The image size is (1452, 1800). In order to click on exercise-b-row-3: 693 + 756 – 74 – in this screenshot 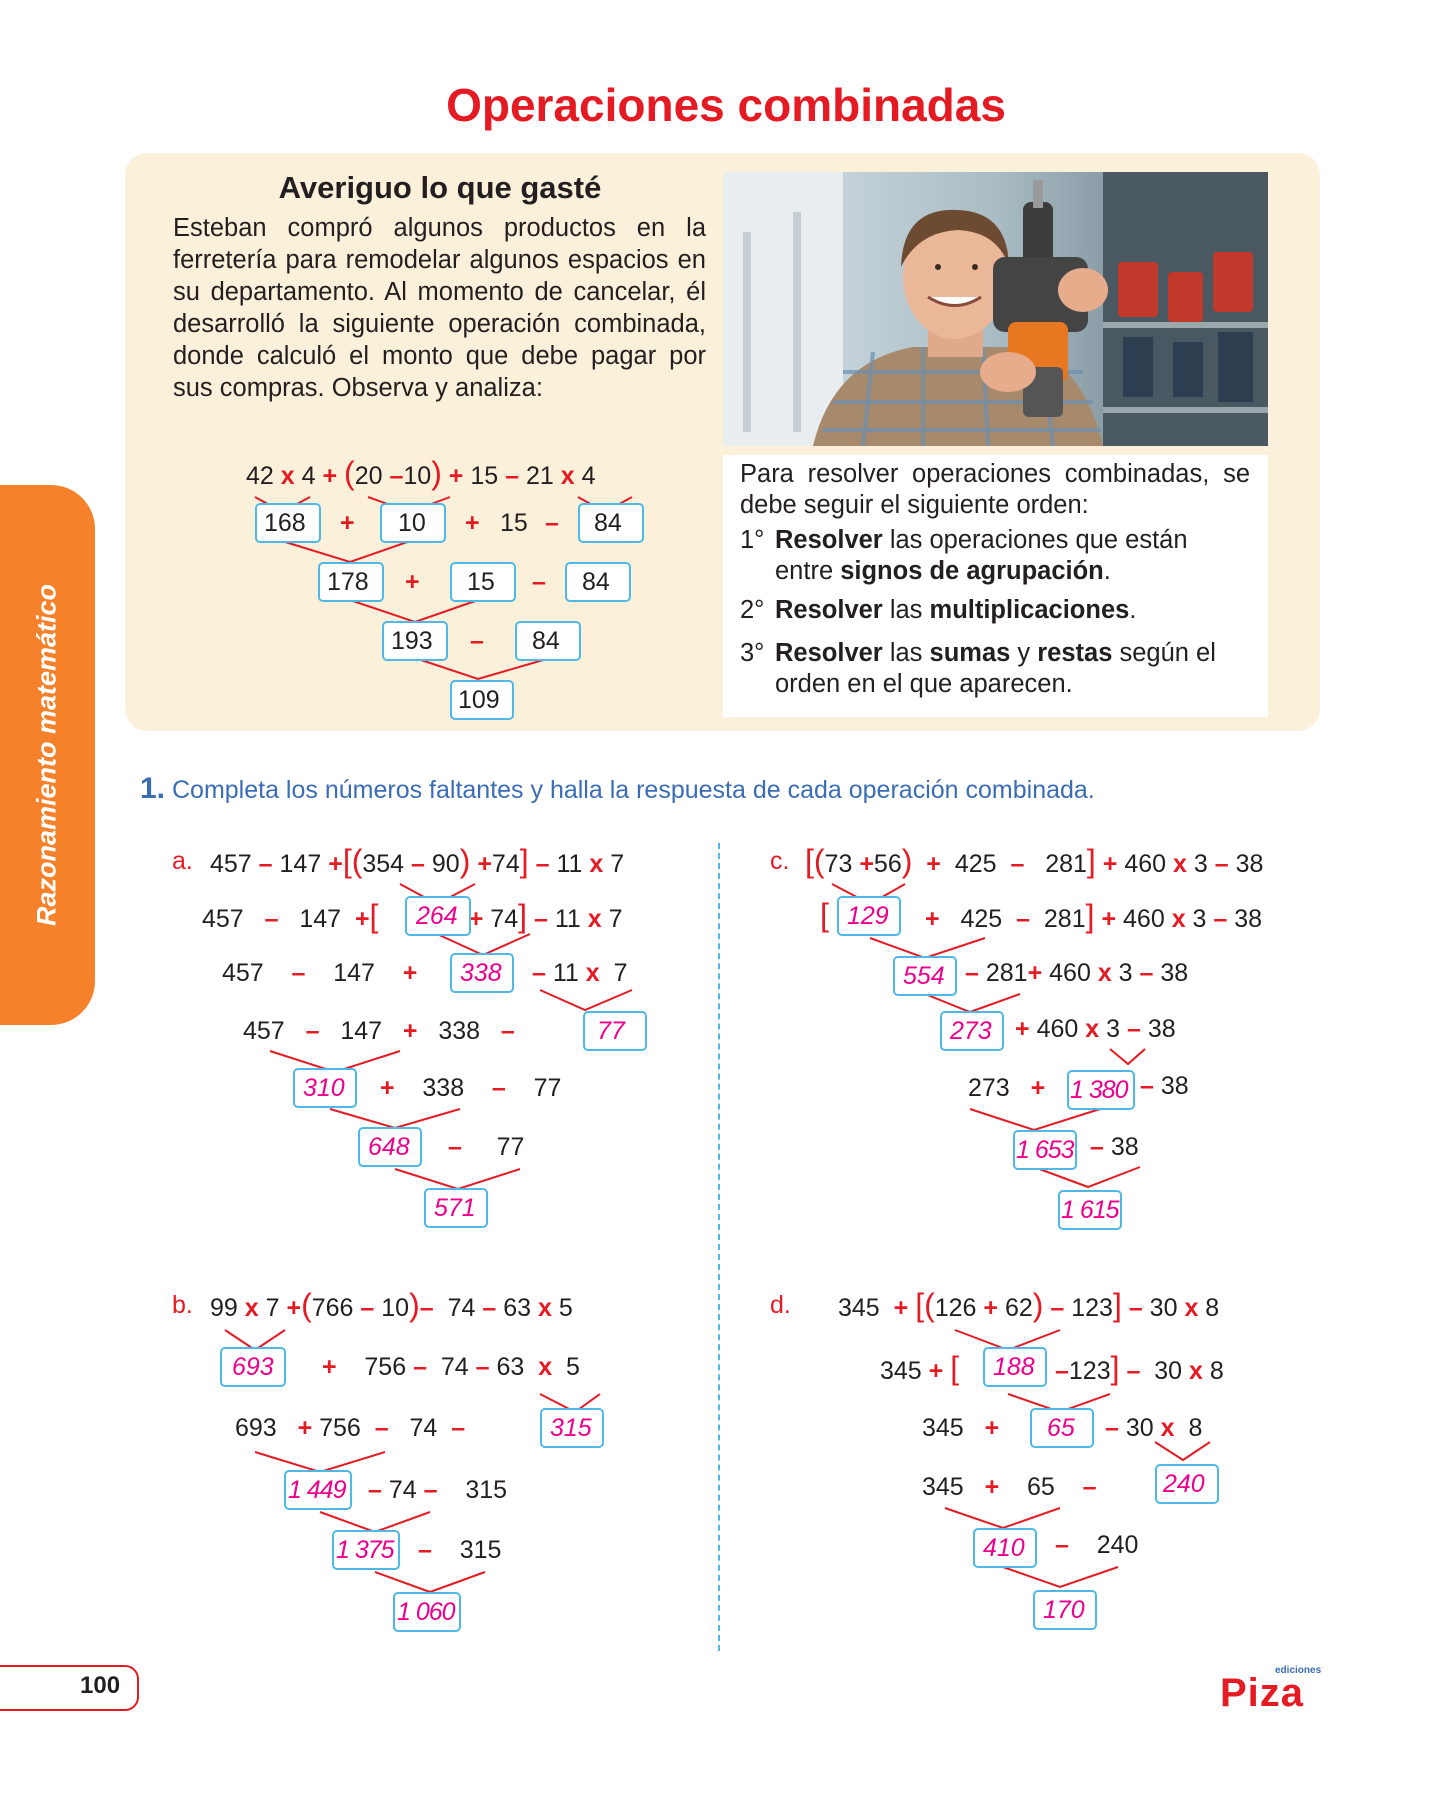, I will do `click(350, 1428)`.